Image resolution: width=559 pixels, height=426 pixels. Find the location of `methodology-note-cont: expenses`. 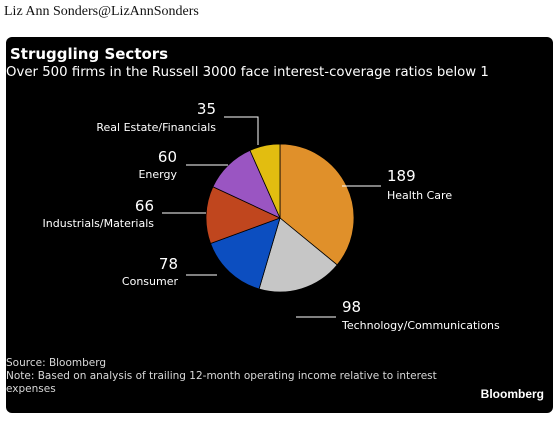

methodology-note-cont: expenses is located at coordinates (31, 389).